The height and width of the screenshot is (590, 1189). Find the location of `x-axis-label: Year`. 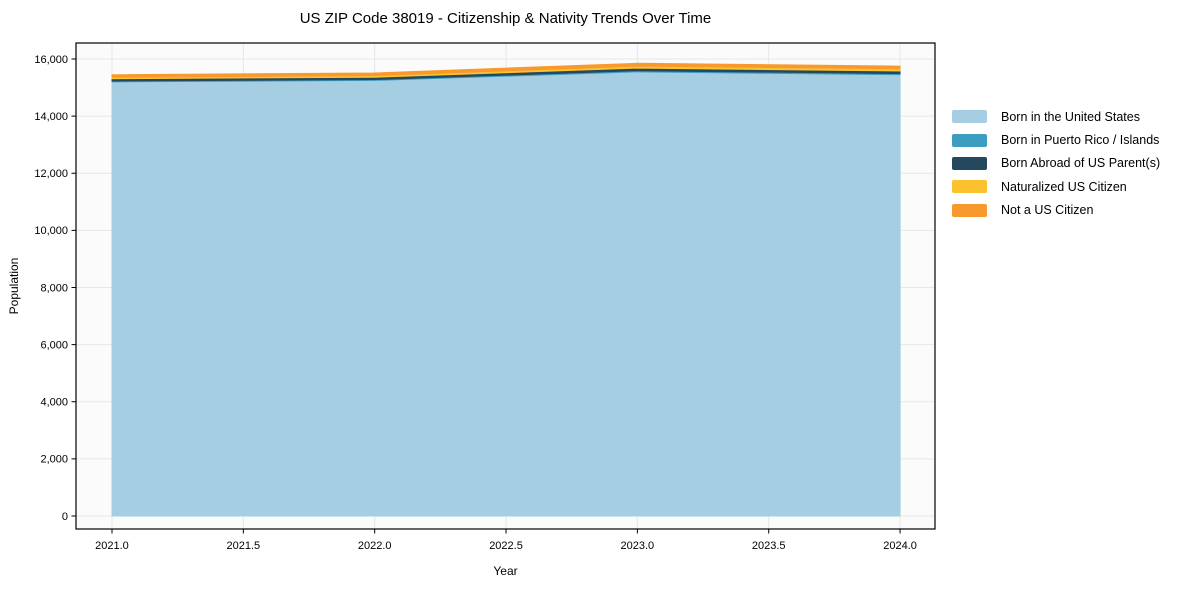

x-axis-label: Year is located at coordinates (505, 571).